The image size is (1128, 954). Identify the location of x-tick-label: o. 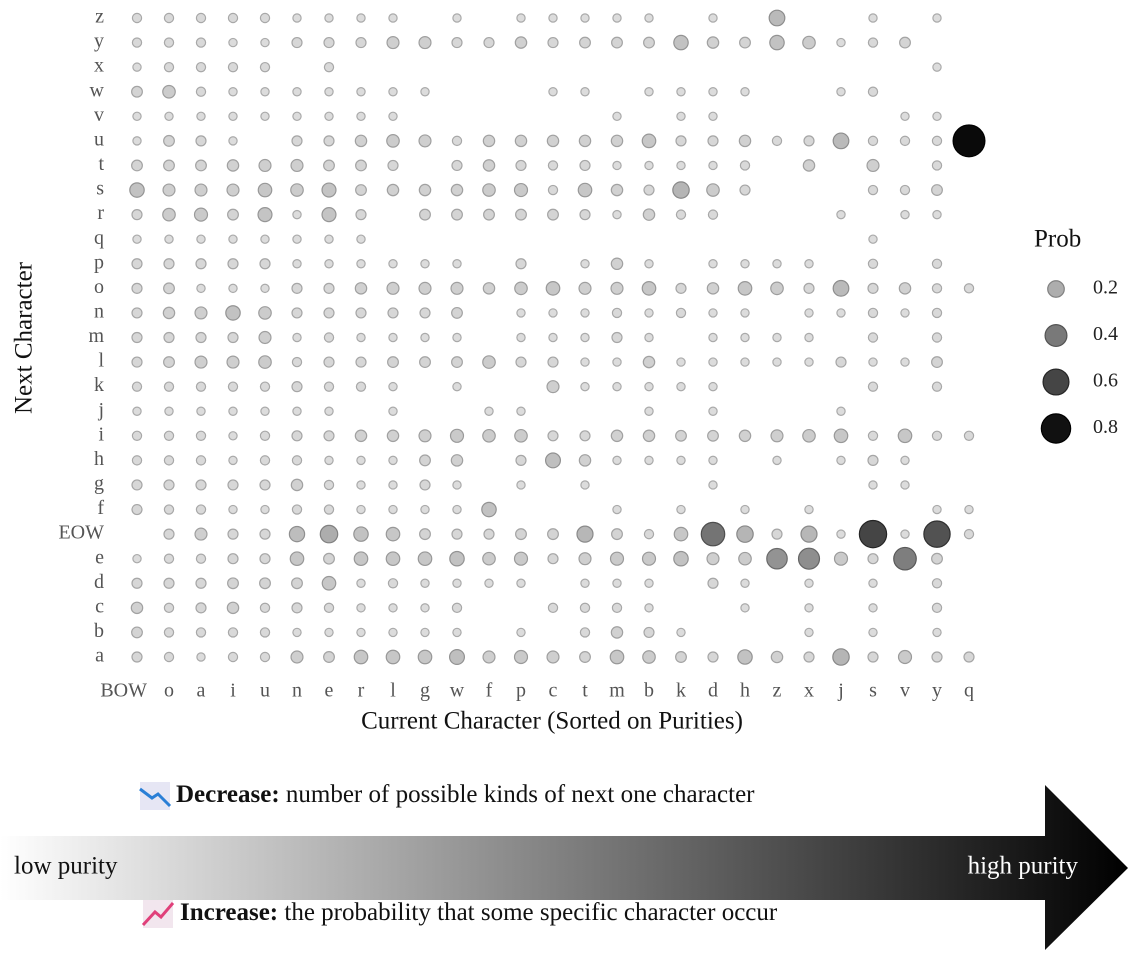
(169, 691).